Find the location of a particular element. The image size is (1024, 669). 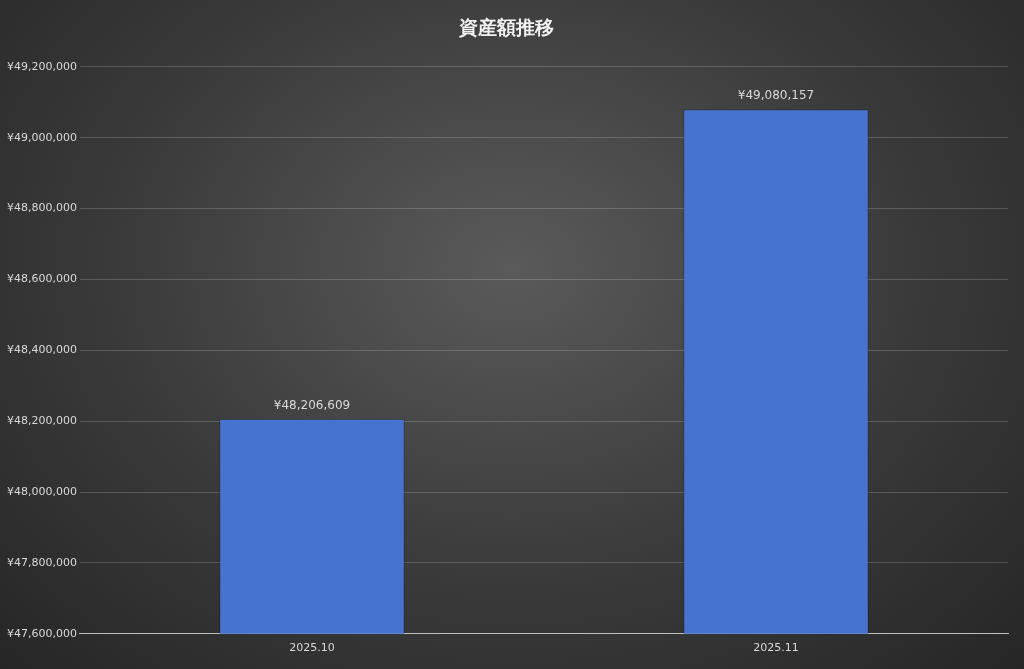

y-tick-label: ¥48,400,000 is located at coordinates (42, 350).